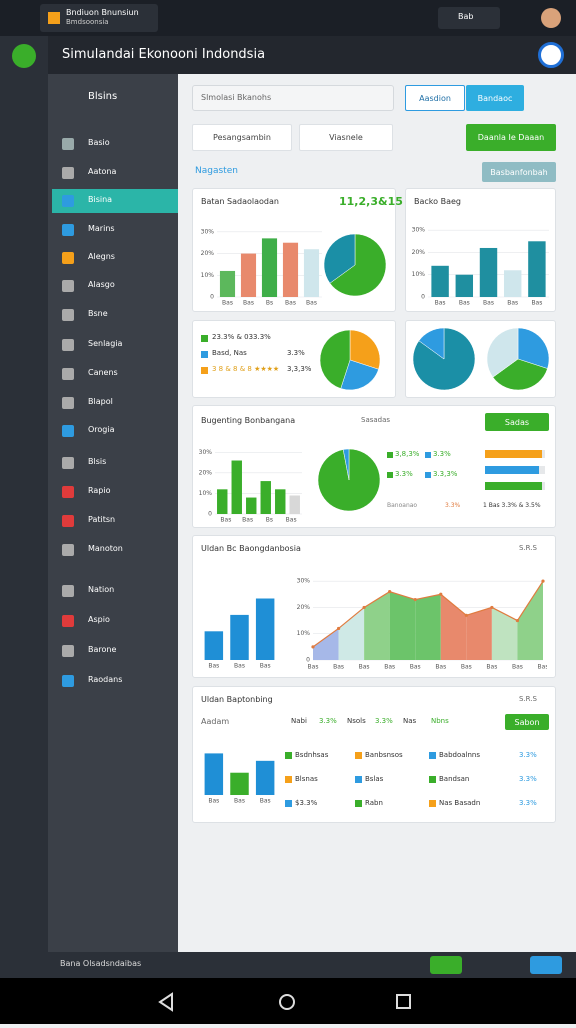 The image size is (576, 1028). Describe the element at coordinates (105, 548) in the screenshot. I see `sidebar-label: Manoton` at that location.